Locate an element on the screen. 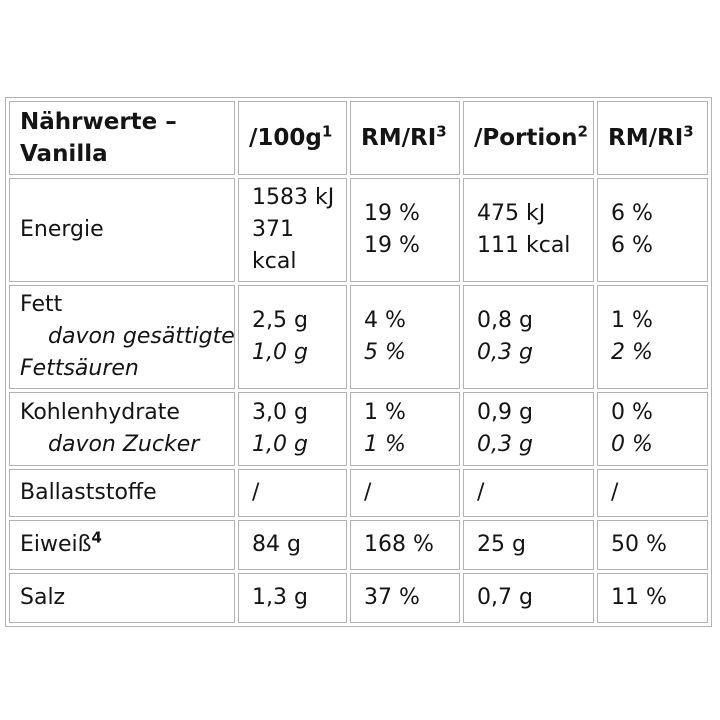  label-eiweiss-line0: Eiweiß4 is located at coordinates (124, 545).